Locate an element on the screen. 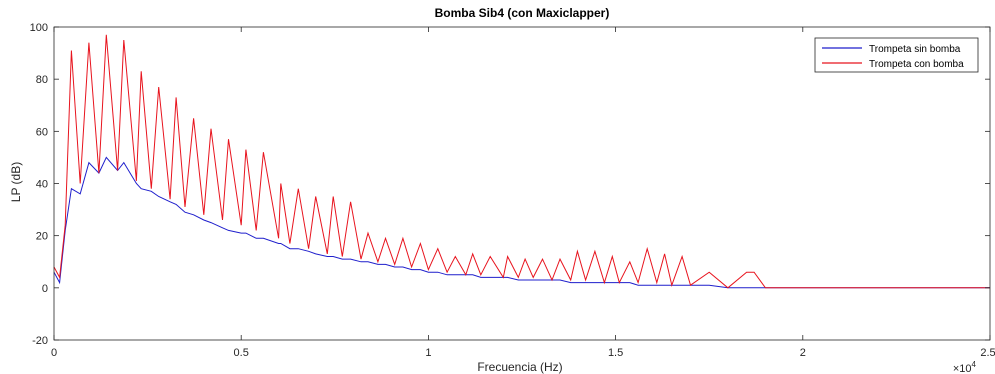  y-tick-label: 80 is located at coordinates (42, 80).